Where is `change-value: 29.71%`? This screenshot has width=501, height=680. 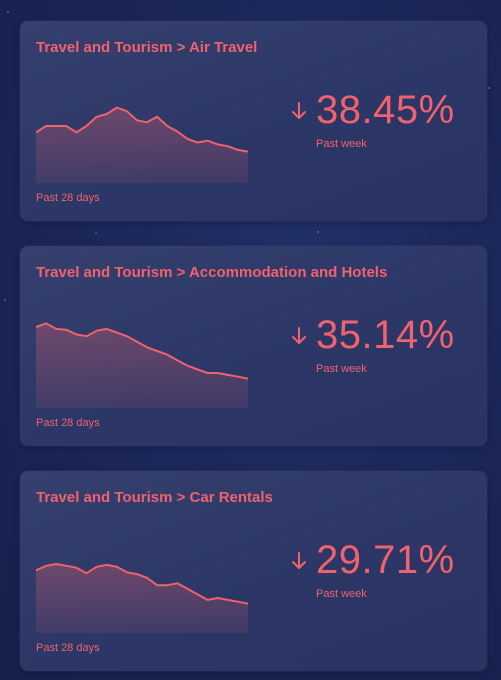
change-value: 29.71% is located at coordinates (385, 560).